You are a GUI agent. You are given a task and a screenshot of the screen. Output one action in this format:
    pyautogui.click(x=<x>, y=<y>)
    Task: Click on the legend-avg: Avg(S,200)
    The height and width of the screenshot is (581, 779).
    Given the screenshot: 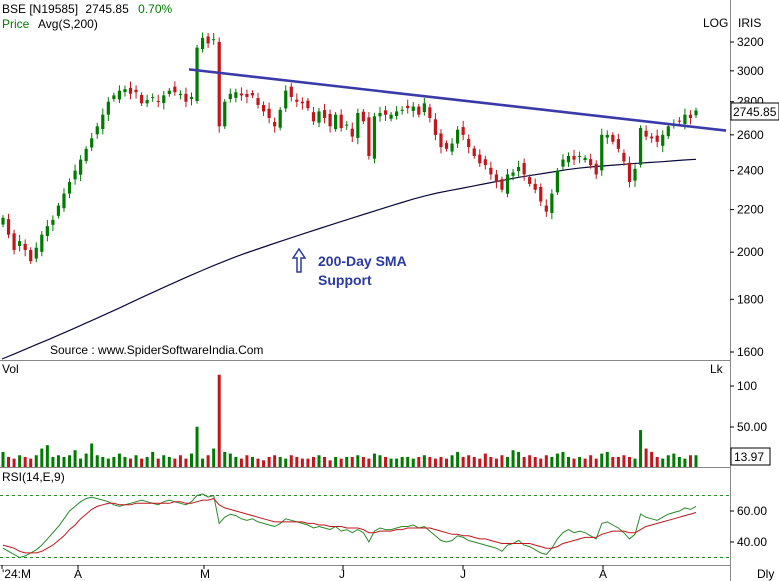 What is the action you would take?
    pyautogui.click(x=68, y=24)
    